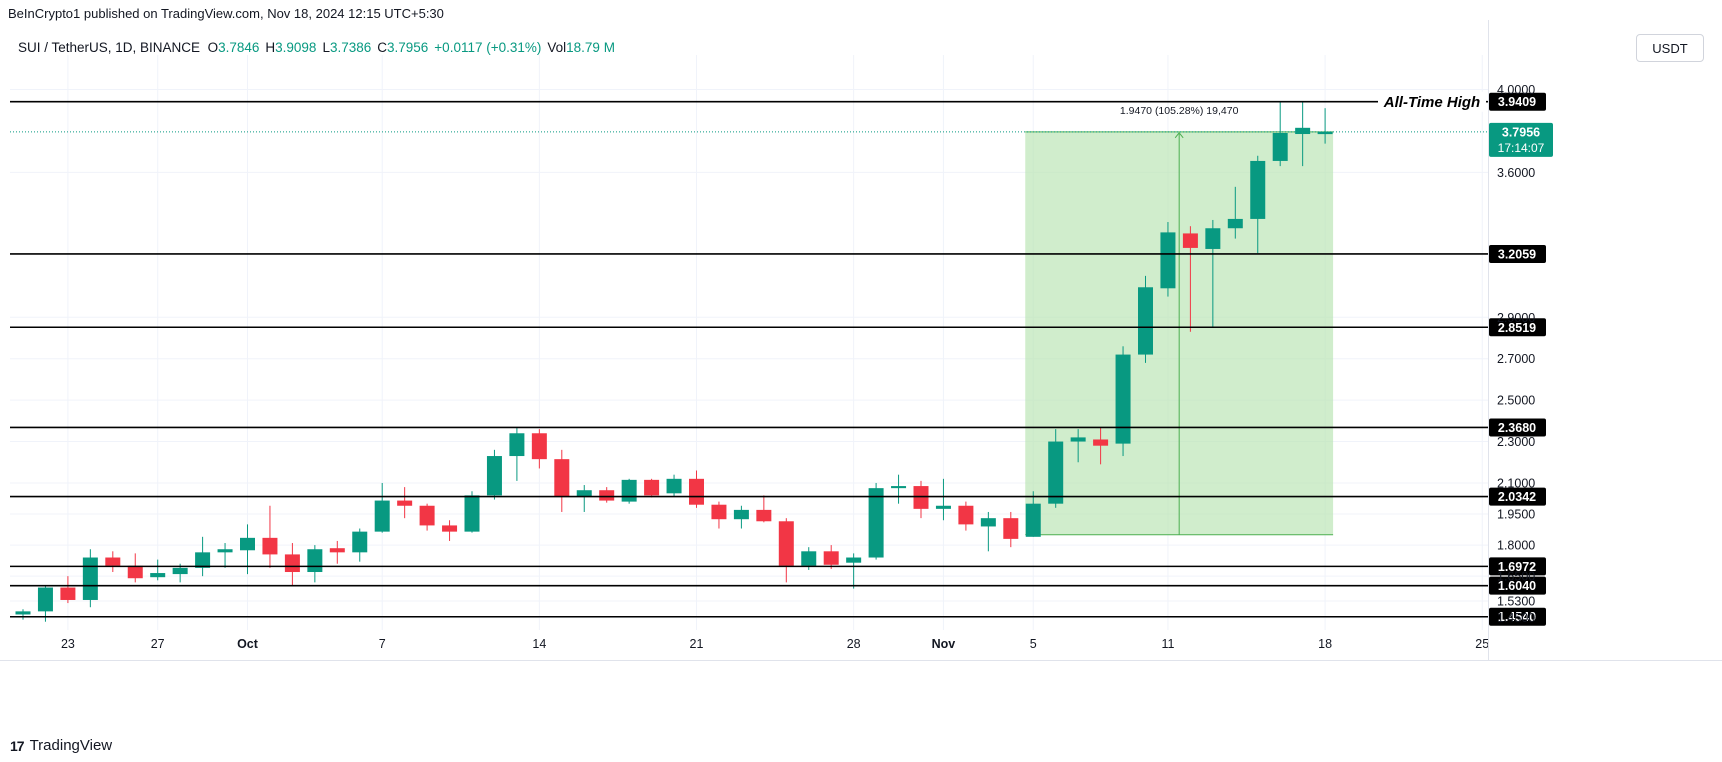 The width and height of the screenshot is (1722, 762). What do you see at coordinates (350, 47) in the screenshot?
I see `low-value: 3.7386` at bounding box center [350, 47].